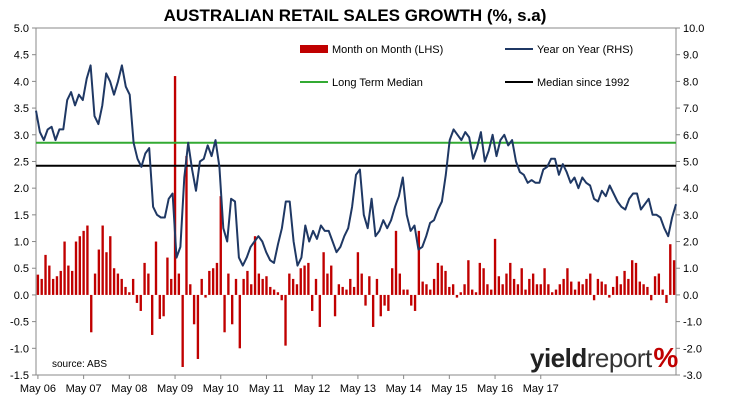  What do you see at coordinates (38, 389) in the screenshot?
I see `x-tick-label: May 06` at bounding box center [38, 389].